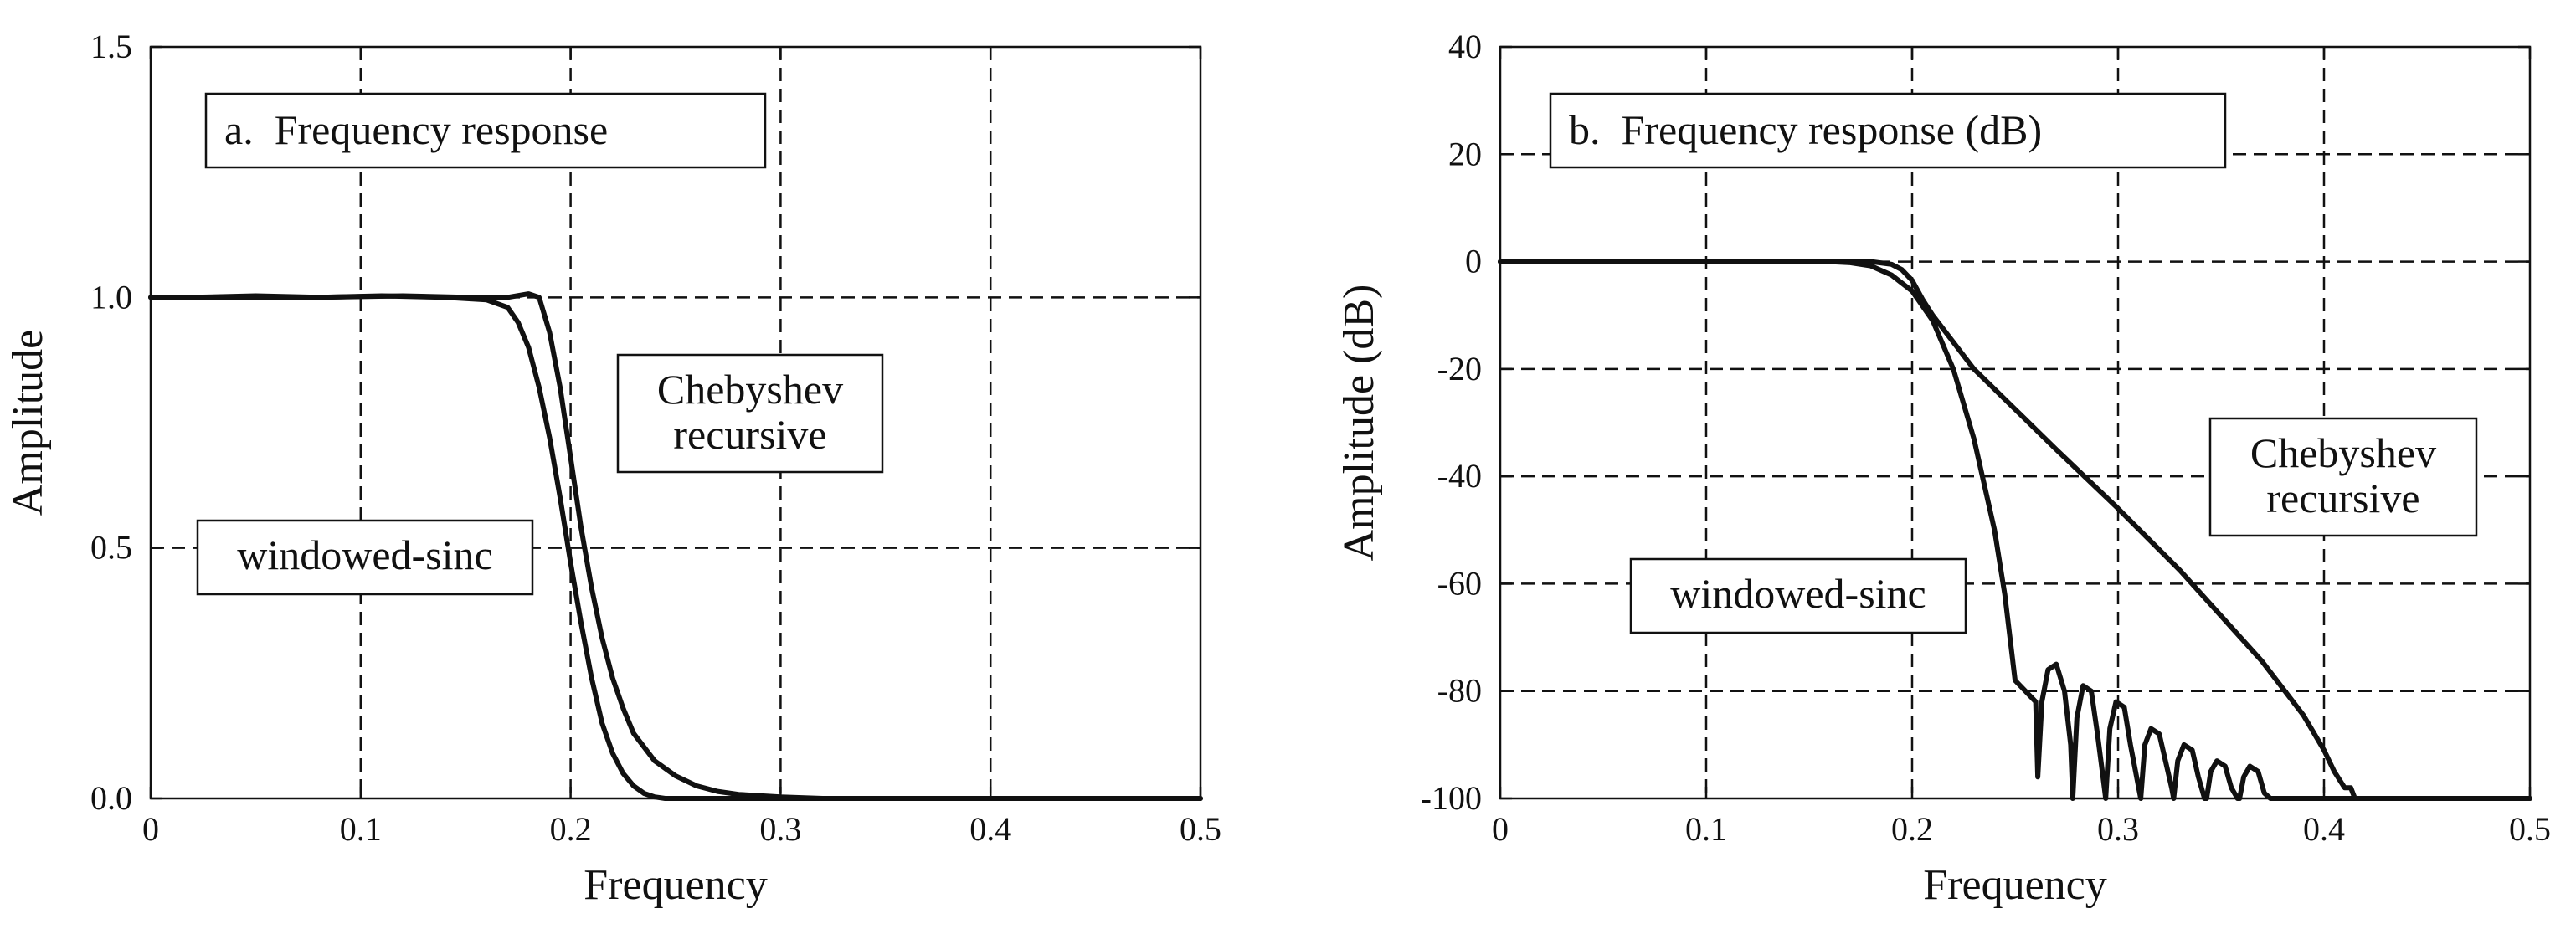 This screenshot has height=934, width=2576. What do you see at coordinates (1452, 798) in the screenshot?
I see `y-tick-label: -100` at bounding box center [1452, 798].